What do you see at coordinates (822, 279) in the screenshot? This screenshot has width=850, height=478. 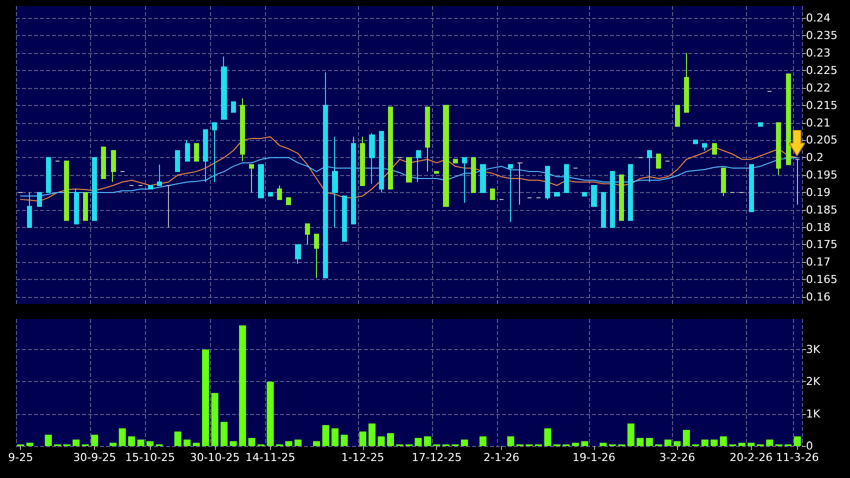 I see `y-tick-label: 0.165` at bounding box center [822, 279].